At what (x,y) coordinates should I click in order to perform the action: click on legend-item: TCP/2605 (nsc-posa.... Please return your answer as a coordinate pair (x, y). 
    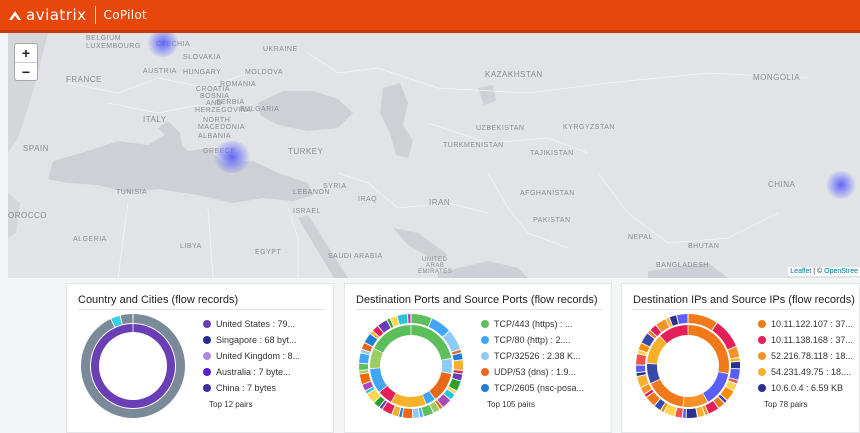
    Looking at the image, I should click on (532, 388).